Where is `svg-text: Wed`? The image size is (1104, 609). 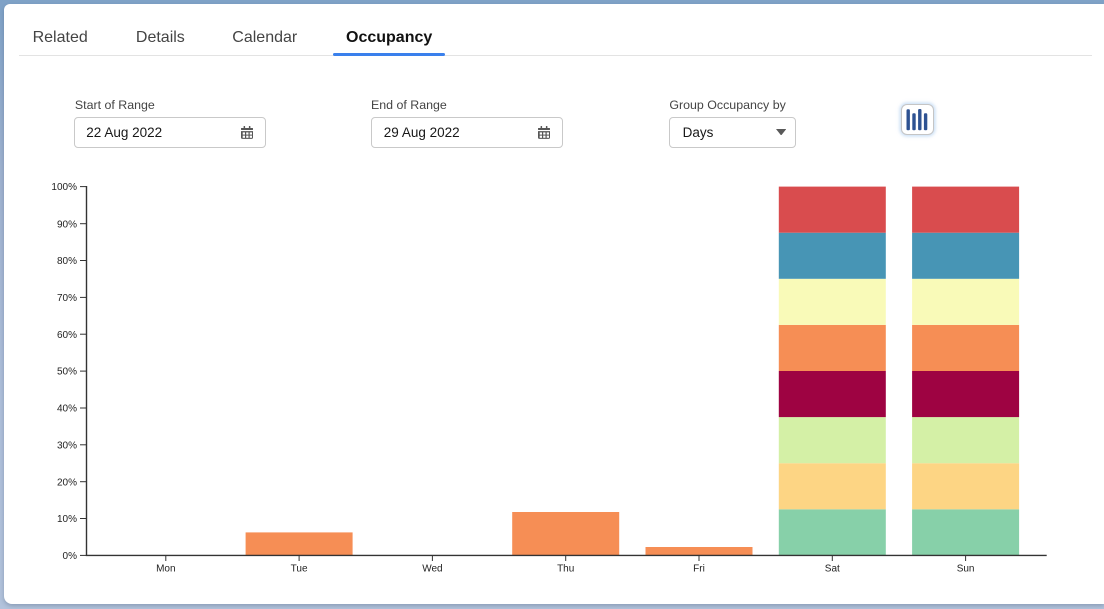
svg-text: Wed is located at coordinates (432, 569).